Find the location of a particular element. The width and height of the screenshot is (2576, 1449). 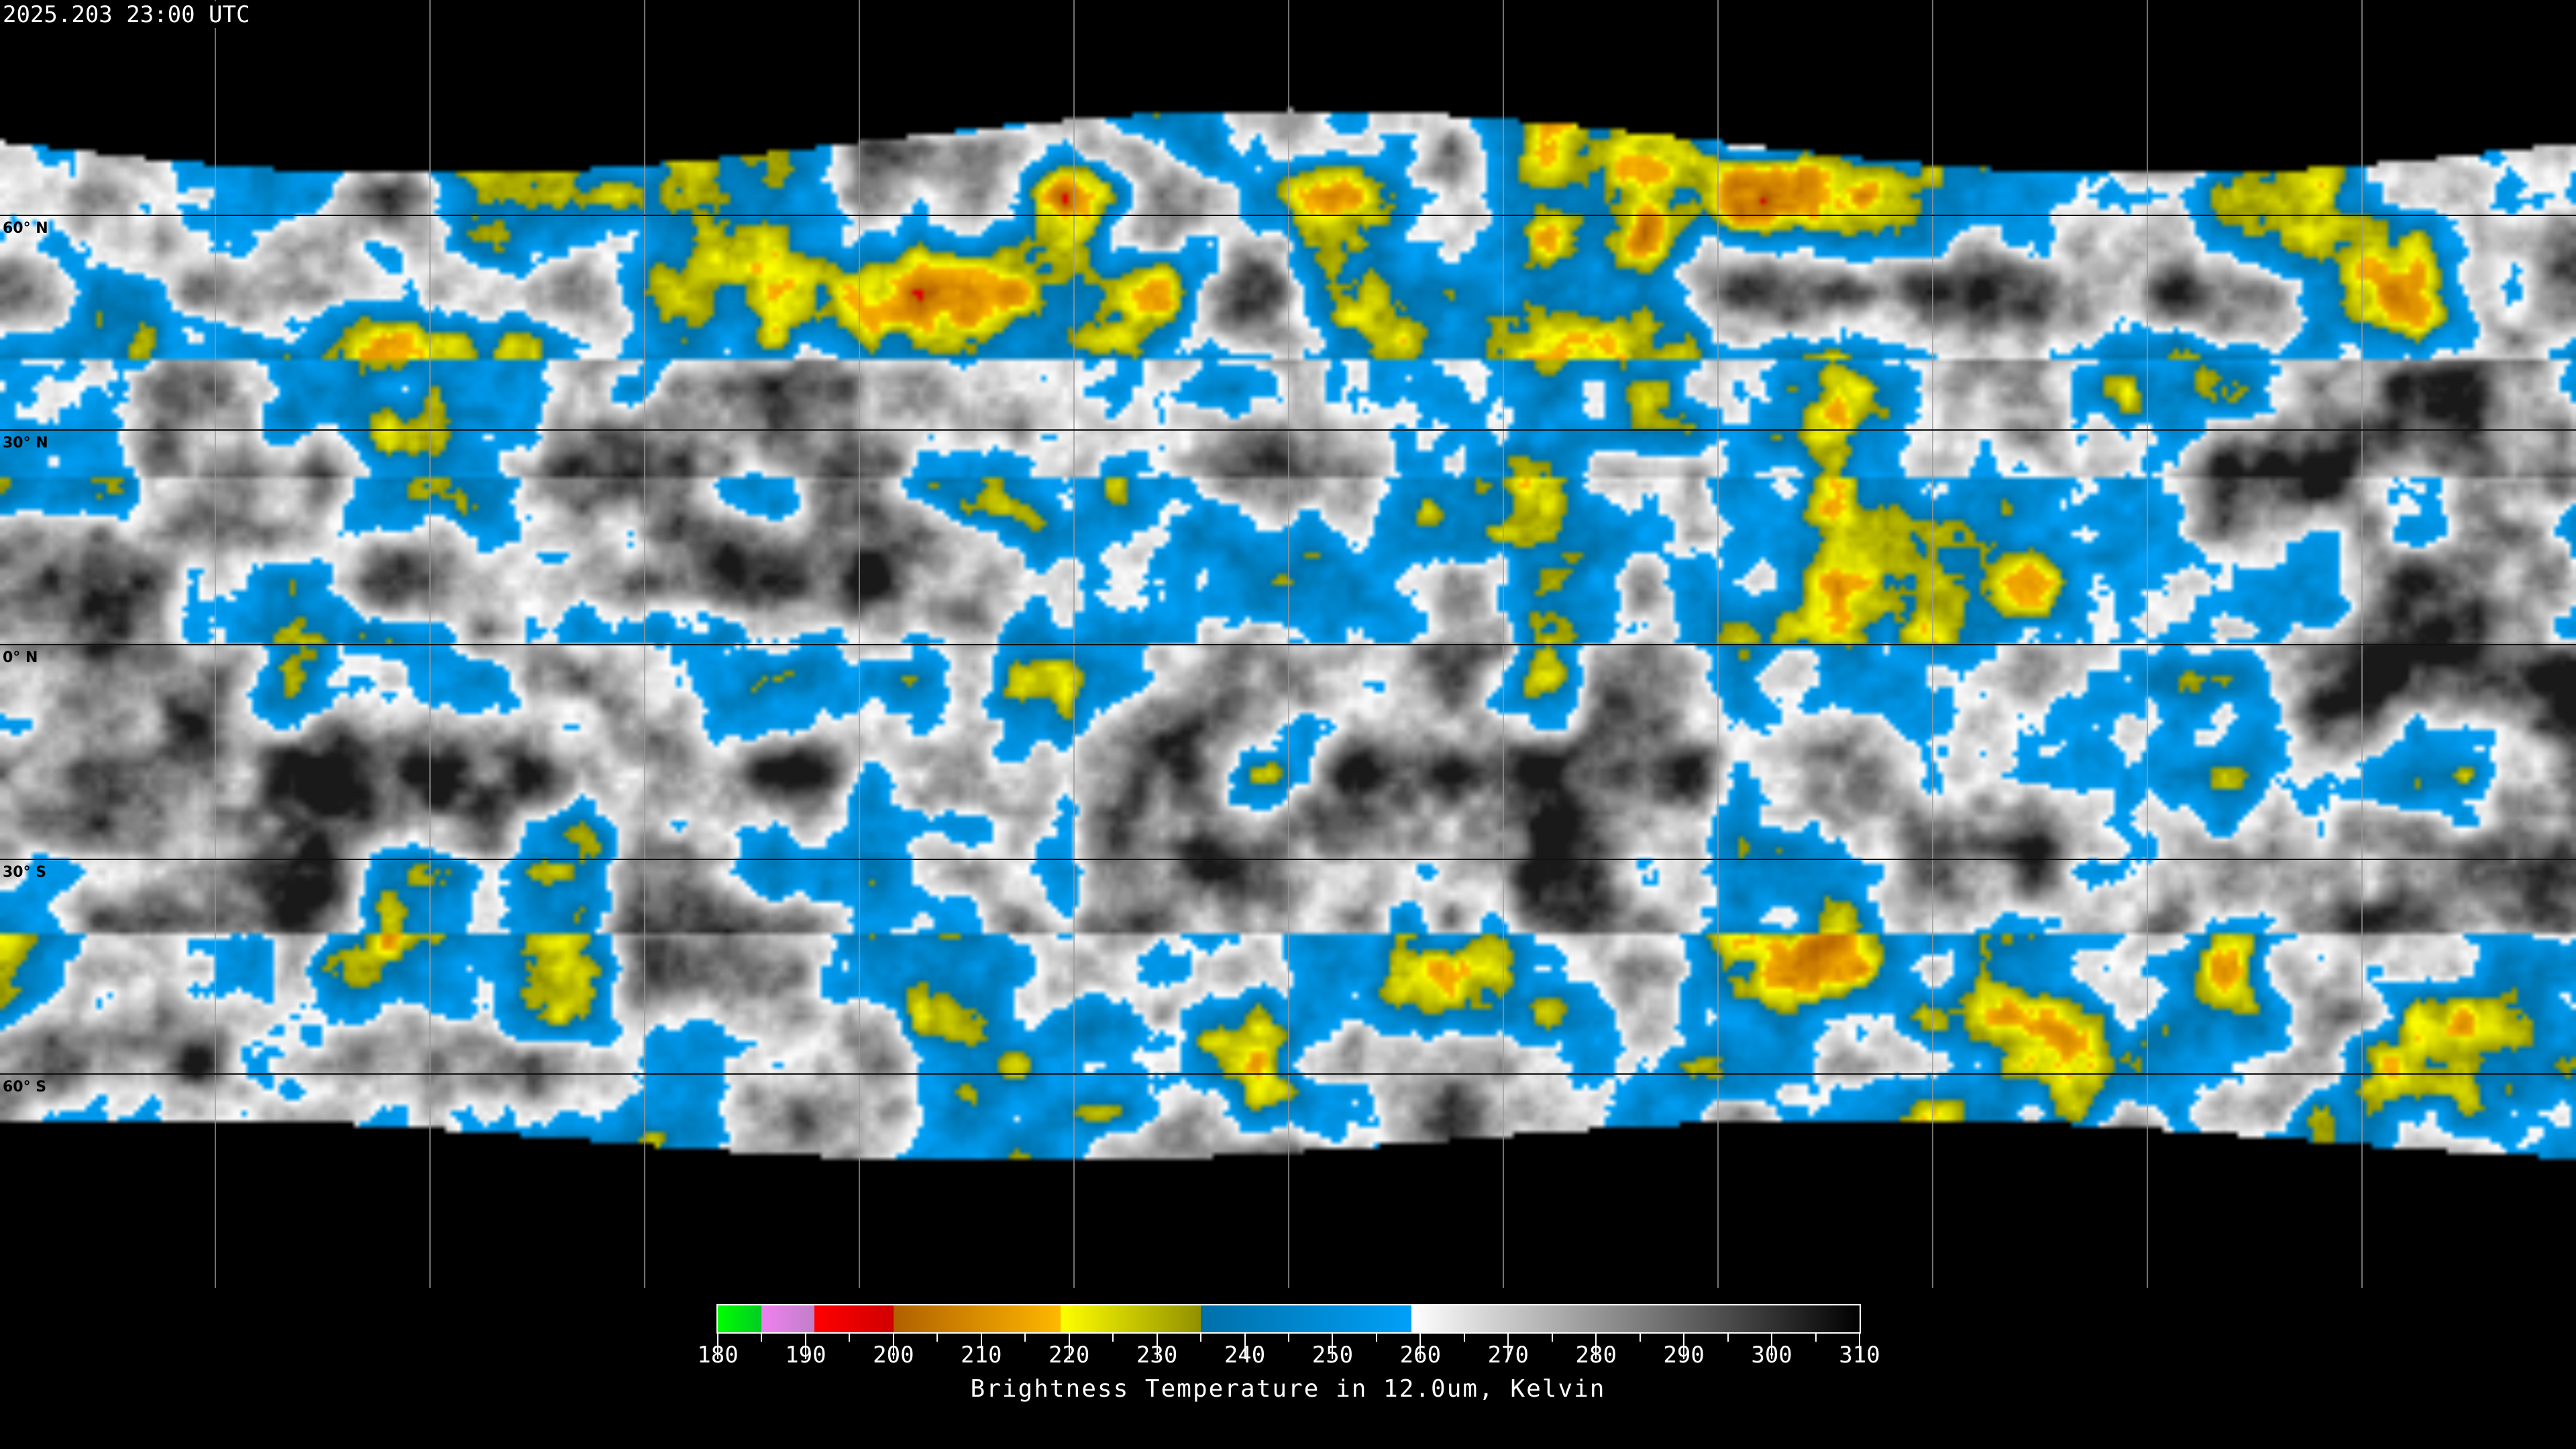

colorbar-tick-label: 240 is located at coordinates (1245, 1355).